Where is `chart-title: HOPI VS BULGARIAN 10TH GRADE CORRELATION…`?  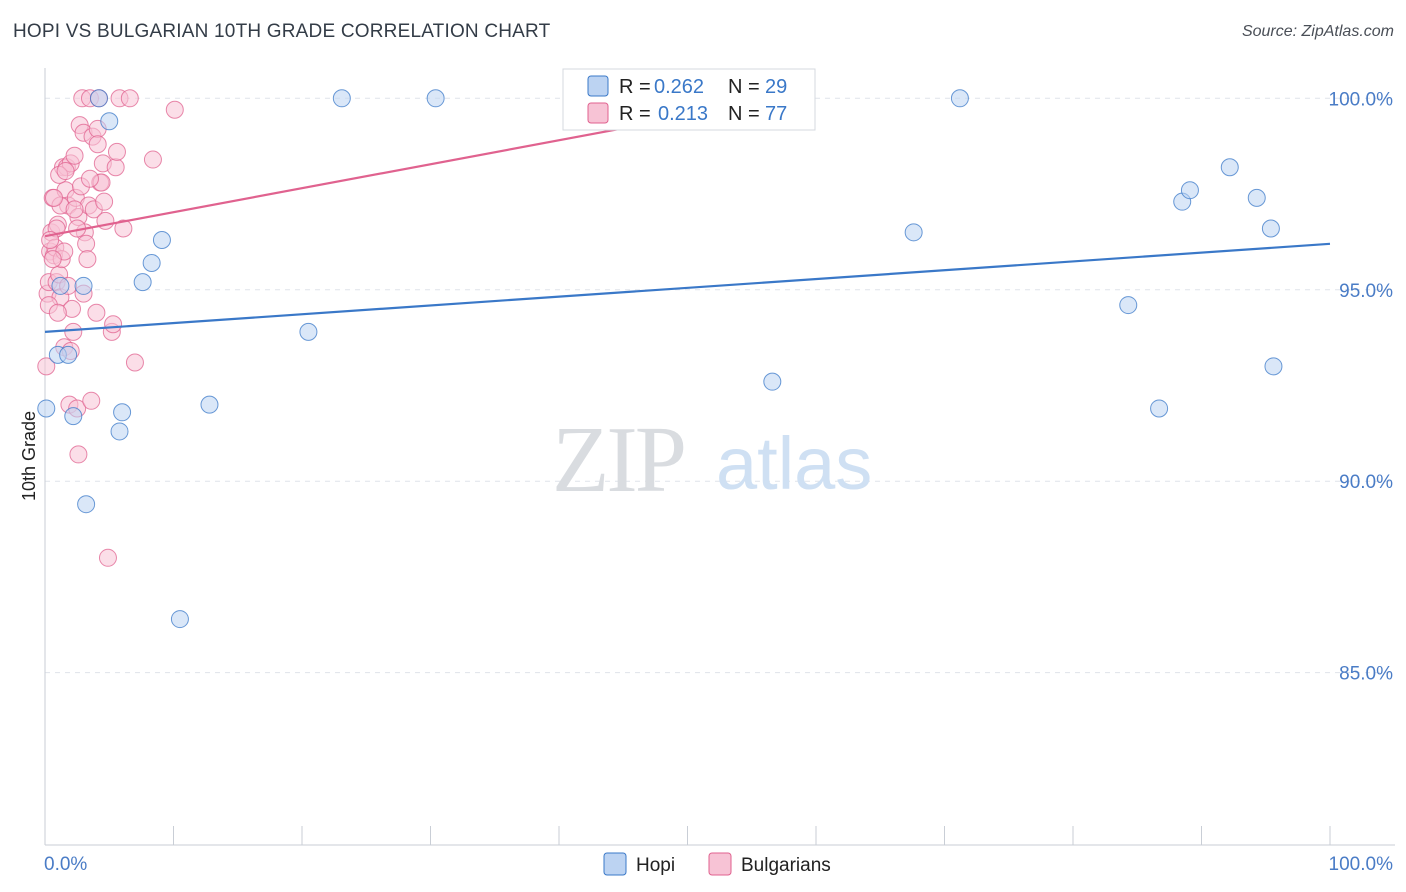 chart-title: HOPI VS BULGARIAN 10TH GRADE CORRELATION… is located at coordinates (282, 31).